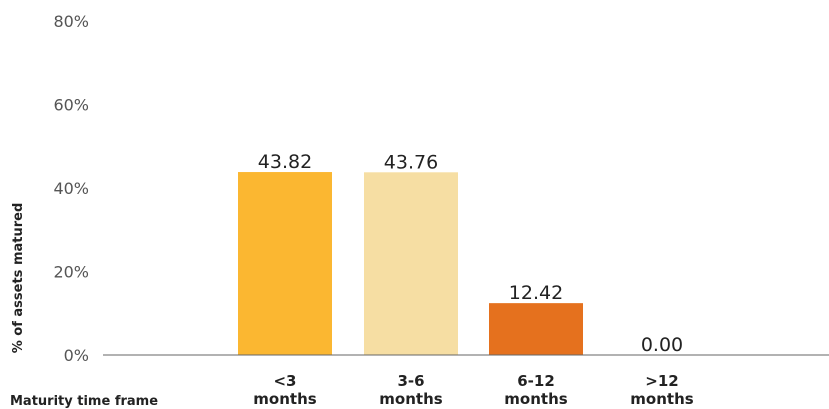 This screenshot has width=829, height=409. I want to click on category-label: 6-12 months, so click(535, 390).